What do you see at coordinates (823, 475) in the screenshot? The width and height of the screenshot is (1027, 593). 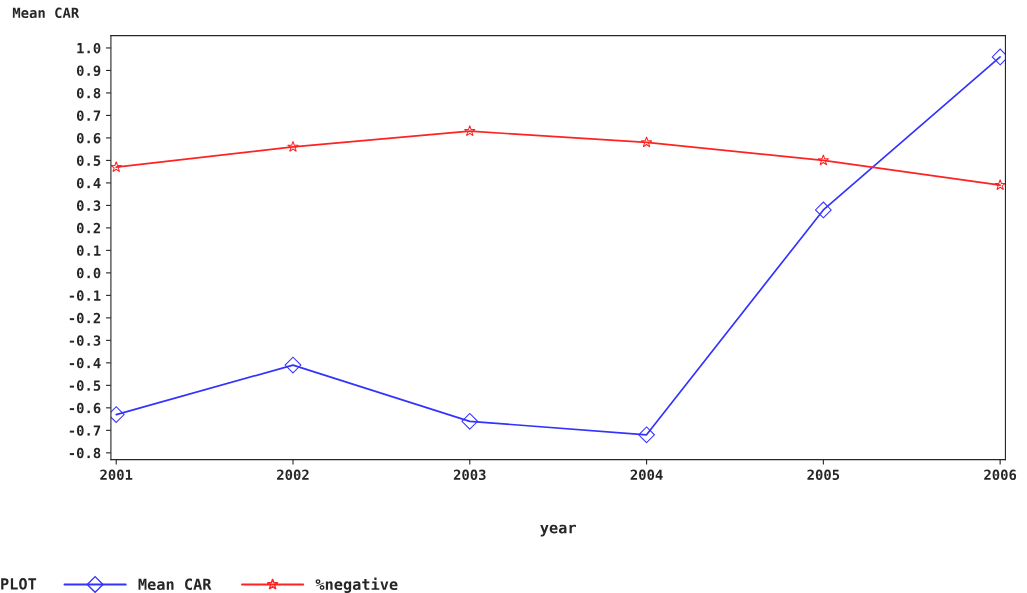 I see `x-tick-label: 2005` at bounding box center [823, 475].